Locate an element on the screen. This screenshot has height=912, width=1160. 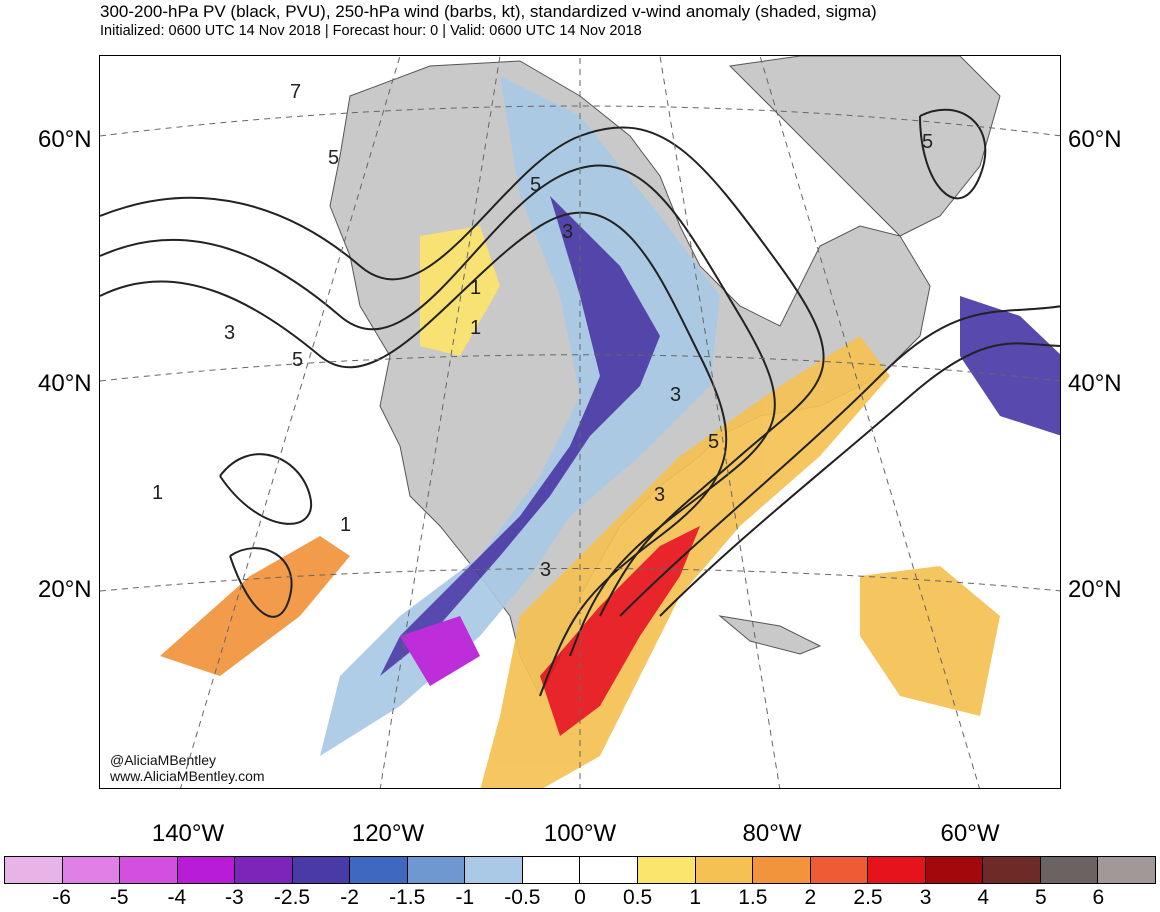
colorbar-tick-label: -1 is located at coordinates (465, 897).